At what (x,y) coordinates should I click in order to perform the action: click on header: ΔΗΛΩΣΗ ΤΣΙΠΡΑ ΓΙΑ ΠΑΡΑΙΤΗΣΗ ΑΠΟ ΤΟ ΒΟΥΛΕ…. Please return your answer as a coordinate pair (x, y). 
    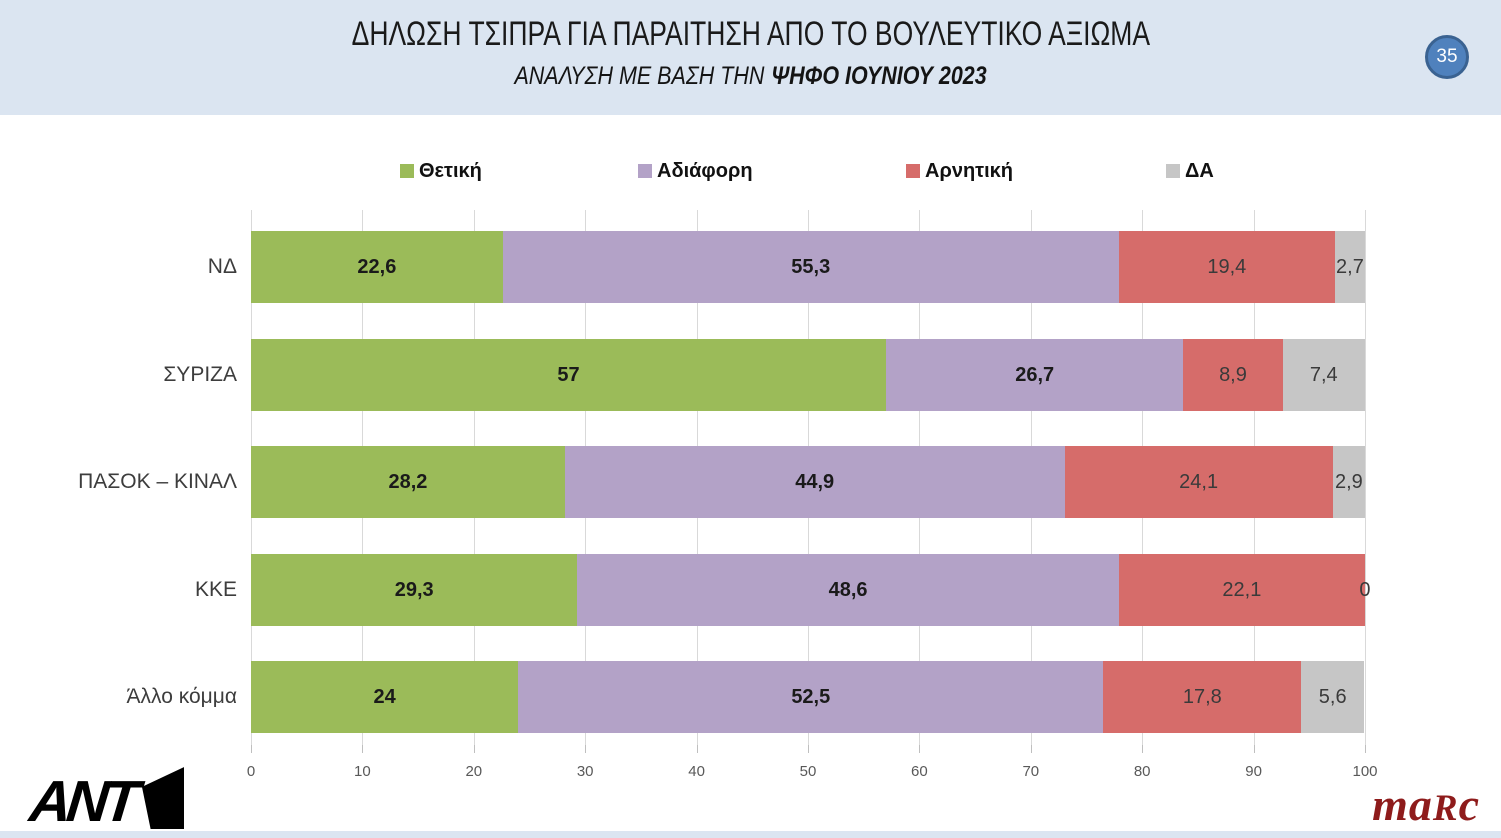
    Looking at the image, I should click on (750, 57).